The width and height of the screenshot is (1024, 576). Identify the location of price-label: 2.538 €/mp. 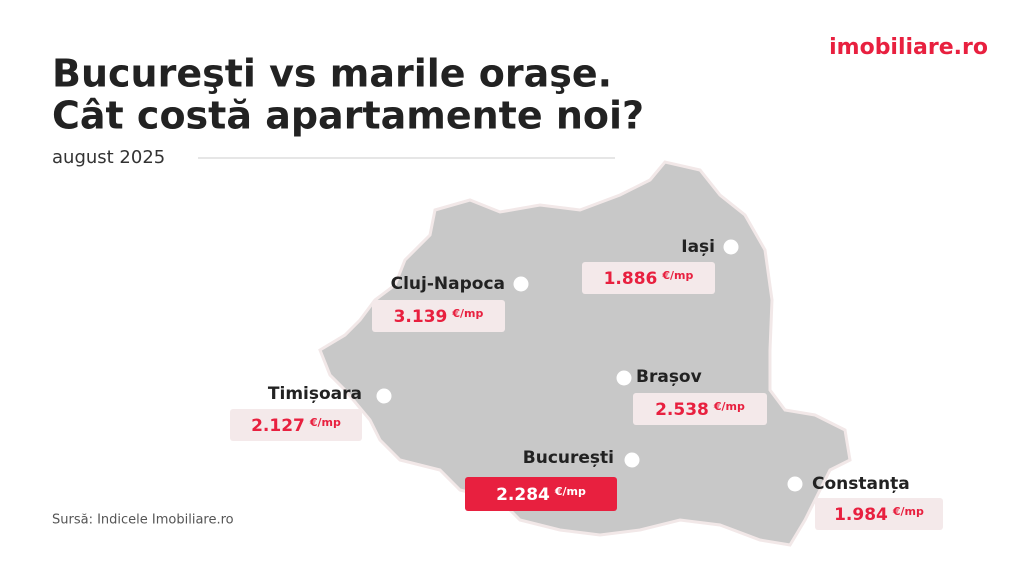
(700, 410).